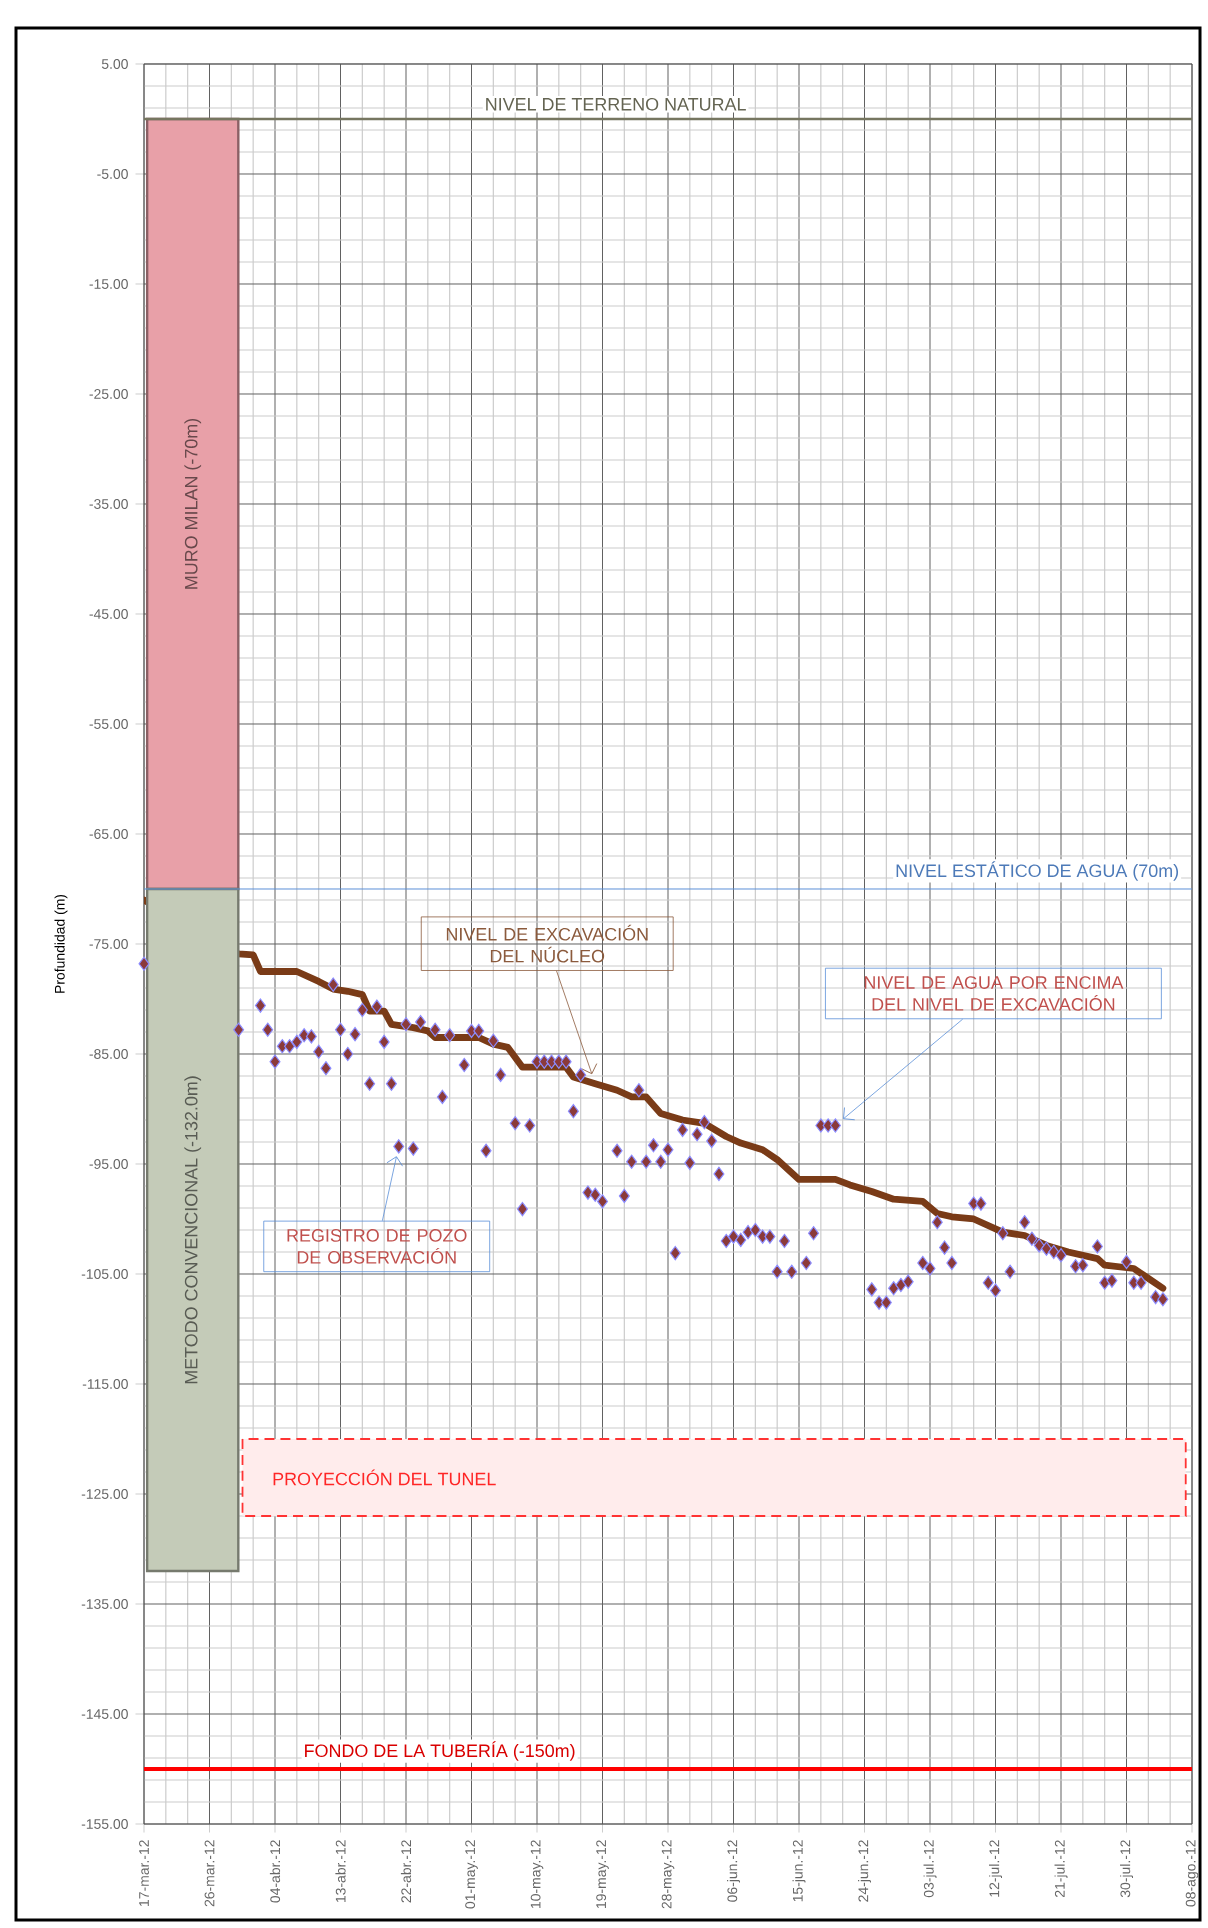 Image resolution: width=1208 pixels, height=1928 pixels. I want to click on band-label: MURO MILAN (-70m), so click(193, 503).